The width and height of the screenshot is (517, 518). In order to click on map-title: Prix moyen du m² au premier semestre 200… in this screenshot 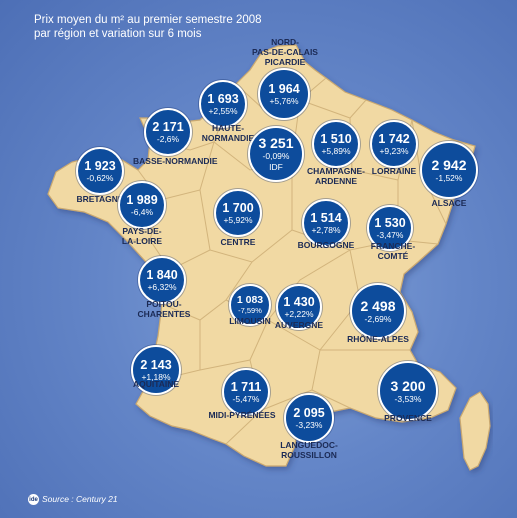, I will do `click(148, 27)`.